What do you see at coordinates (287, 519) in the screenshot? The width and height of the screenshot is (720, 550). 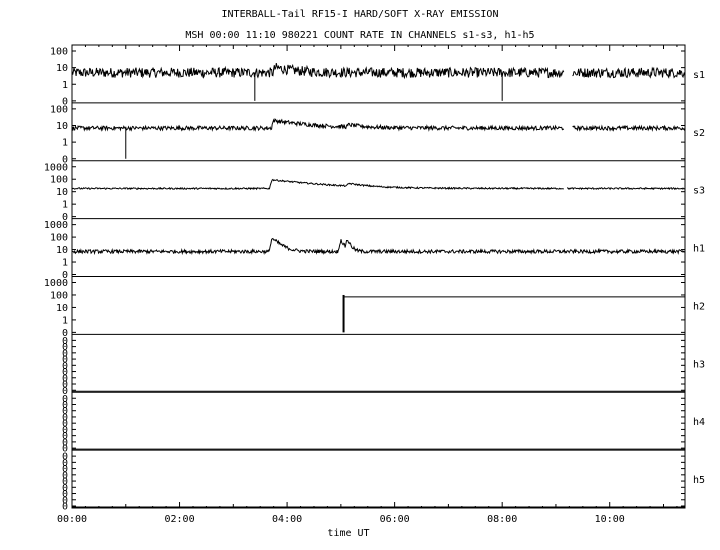 I see `x-tick-label: 04:00` at bounding box center [287, 519].